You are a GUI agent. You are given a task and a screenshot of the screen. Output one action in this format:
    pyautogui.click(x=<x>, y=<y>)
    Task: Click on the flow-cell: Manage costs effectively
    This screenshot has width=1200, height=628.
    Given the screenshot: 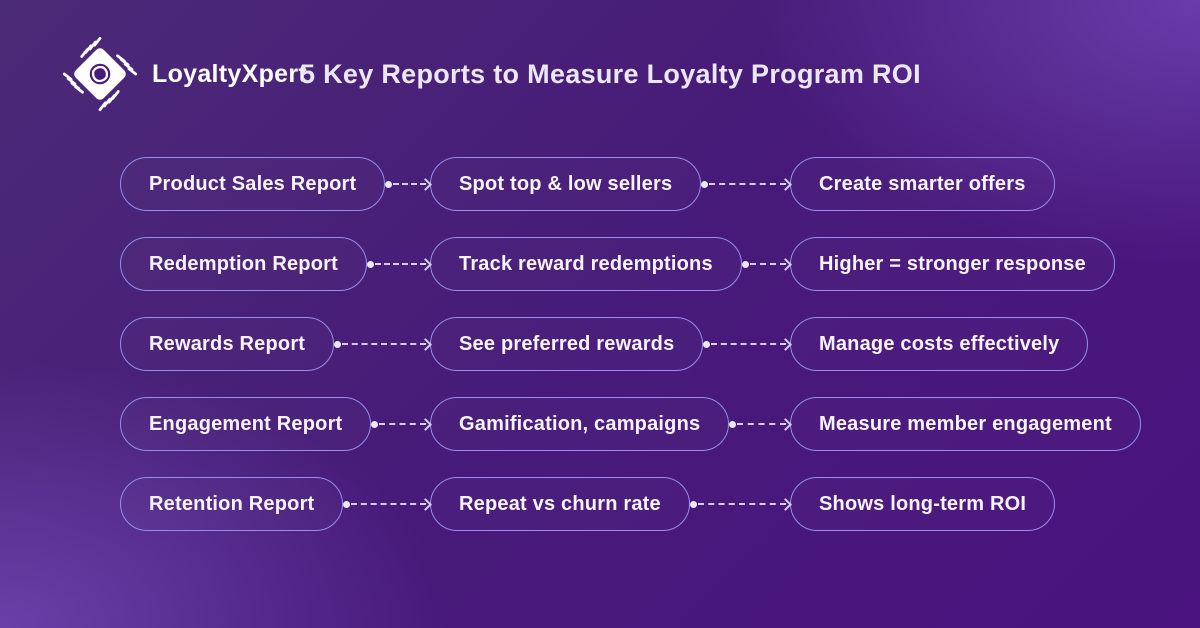 What is the action you would take?
    pyautogui.click(x=978, y=344)
    